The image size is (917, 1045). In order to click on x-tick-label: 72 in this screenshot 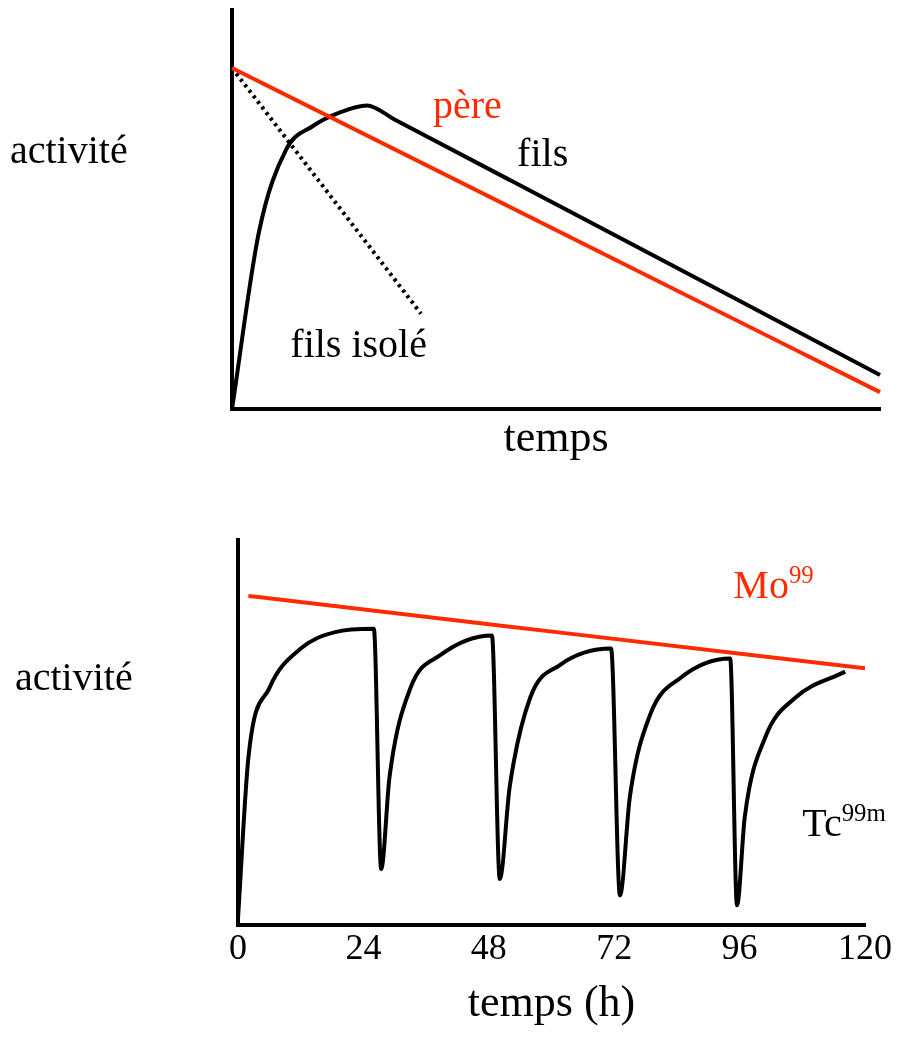, I will do `click(614, 947)`.